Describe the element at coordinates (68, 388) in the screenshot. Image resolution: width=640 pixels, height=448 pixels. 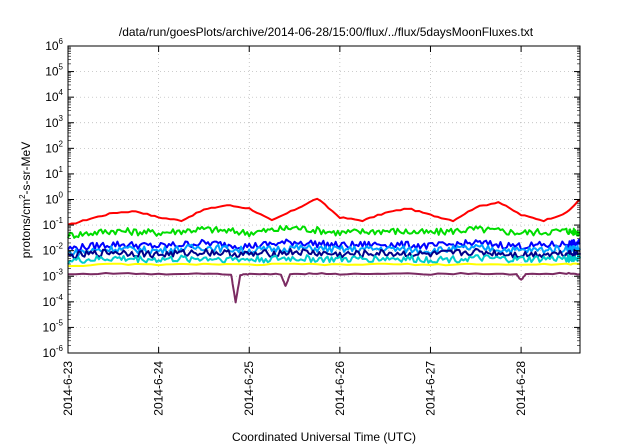
I see `x-tick-label: 2014-6-23` at that location.